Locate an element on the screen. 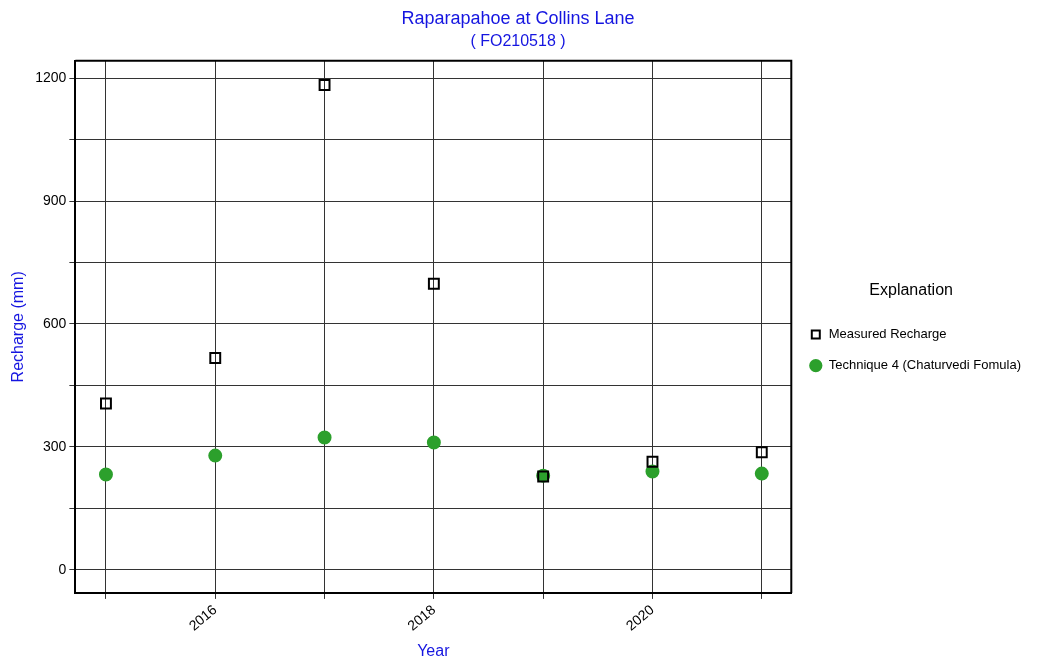 This screenshot has width=1043, height=670. chart-subtitle: ( FO210518 ) is located at coordinates (518, 40).